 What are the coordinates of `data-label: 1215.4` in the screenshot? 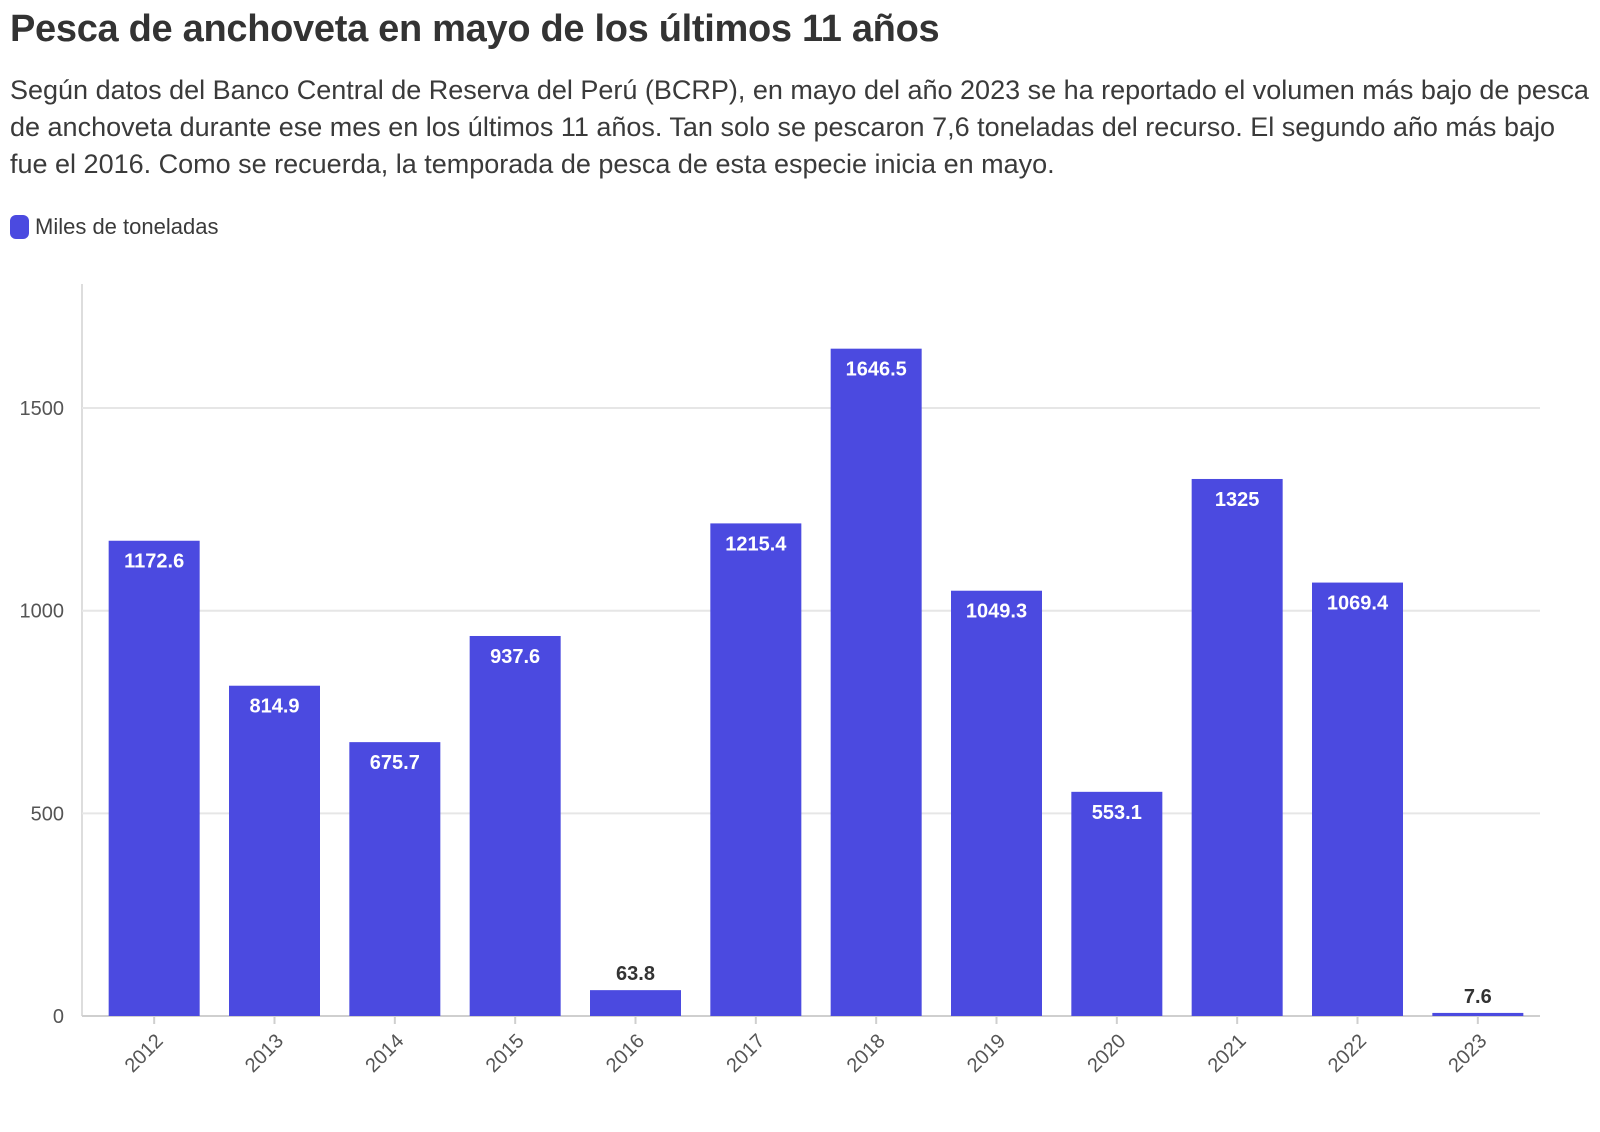 It's located at (756, 544).